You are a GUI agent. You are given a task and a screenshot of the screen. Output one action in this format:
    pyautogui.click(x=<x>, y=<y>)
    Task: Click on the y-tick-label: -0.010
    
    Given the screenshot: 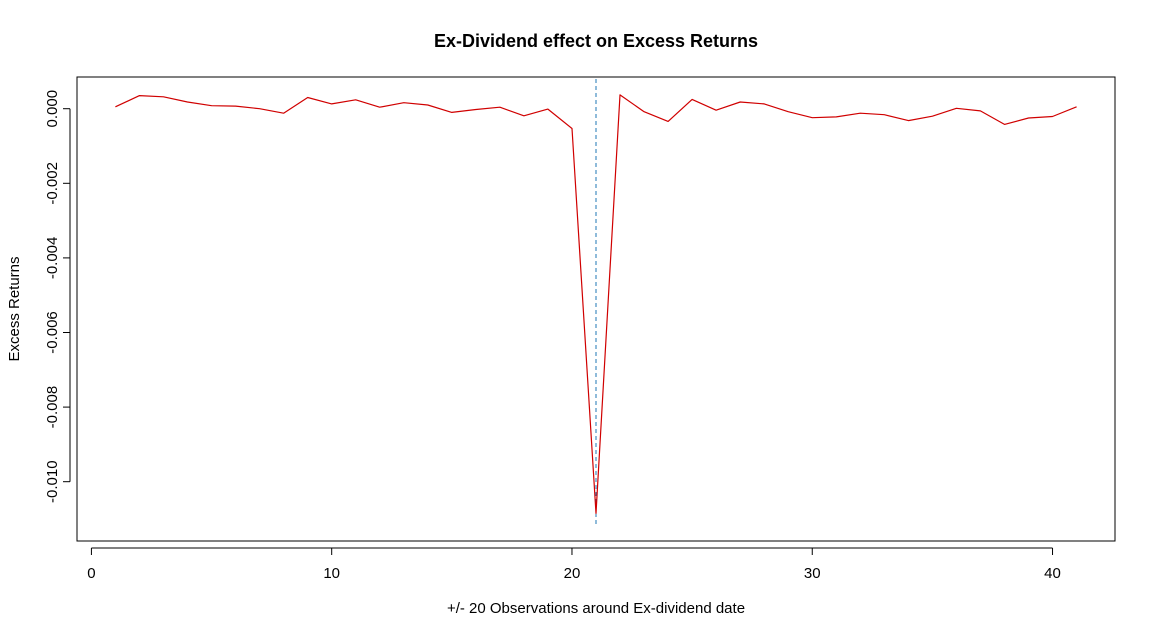 What is the action you would take?
    pyautogui.click(x=52, y=481)
    